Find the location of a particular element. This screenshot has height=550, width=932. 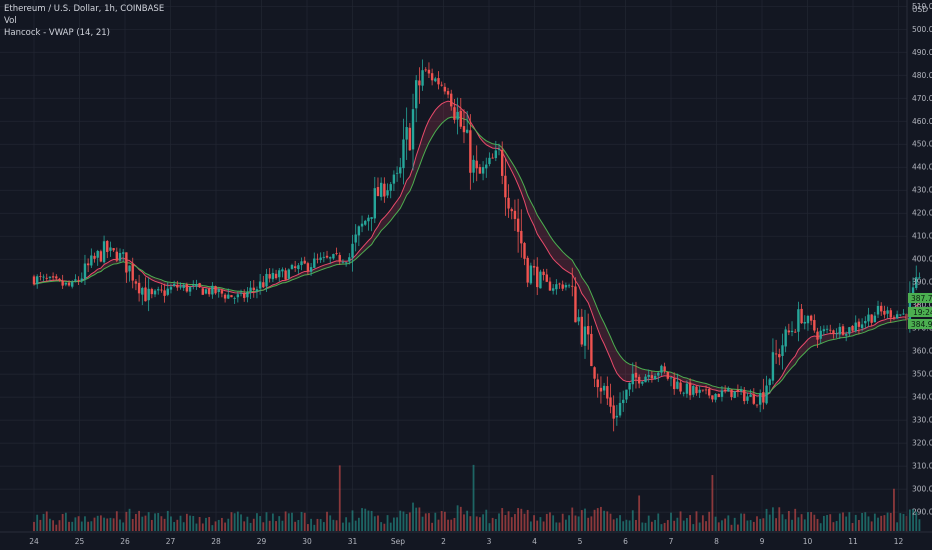

price-tick-label: 450.00 is located at coordinates (922, 144).